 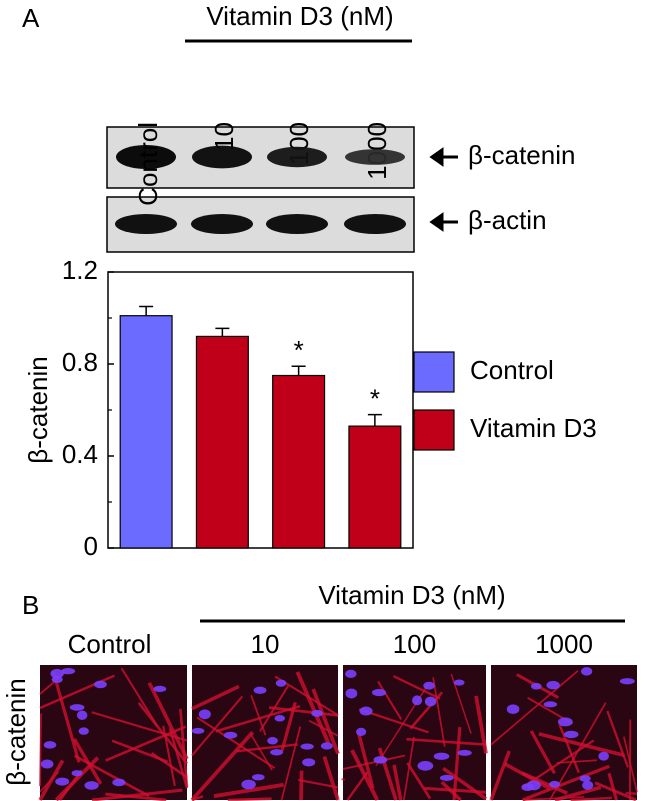 I want to click on row-label: β-catenin, so click(x=16, y=731).